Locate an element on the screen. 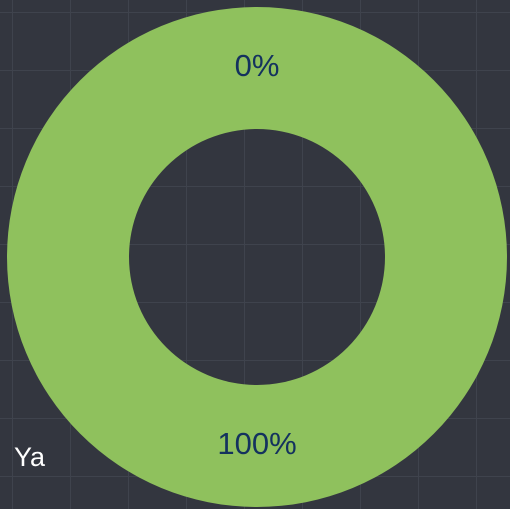 The width and height of the screenshot is (510, 509). value-label: 0% is located at coordinates (257, 65).